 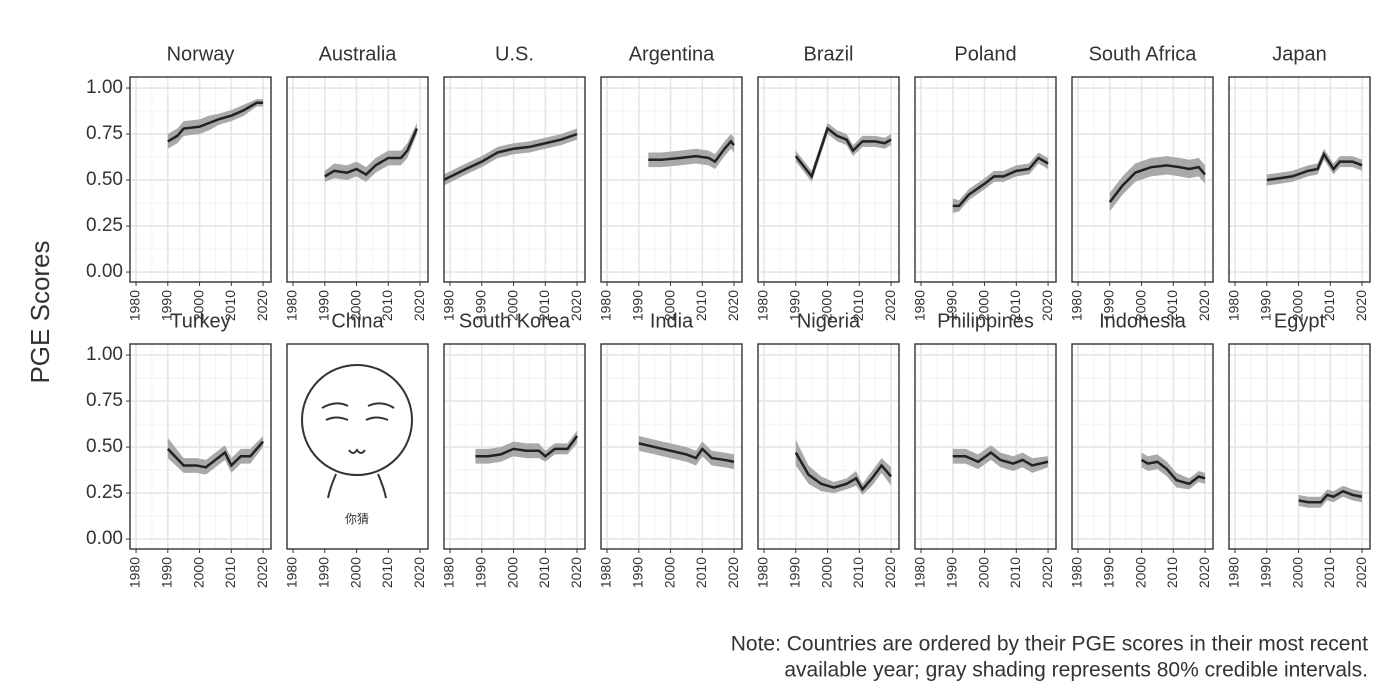 What do you see at coordinates (1299, 54) in the screenshot?
I see `panel-title: Japan` at bounding box center [1299, 54].